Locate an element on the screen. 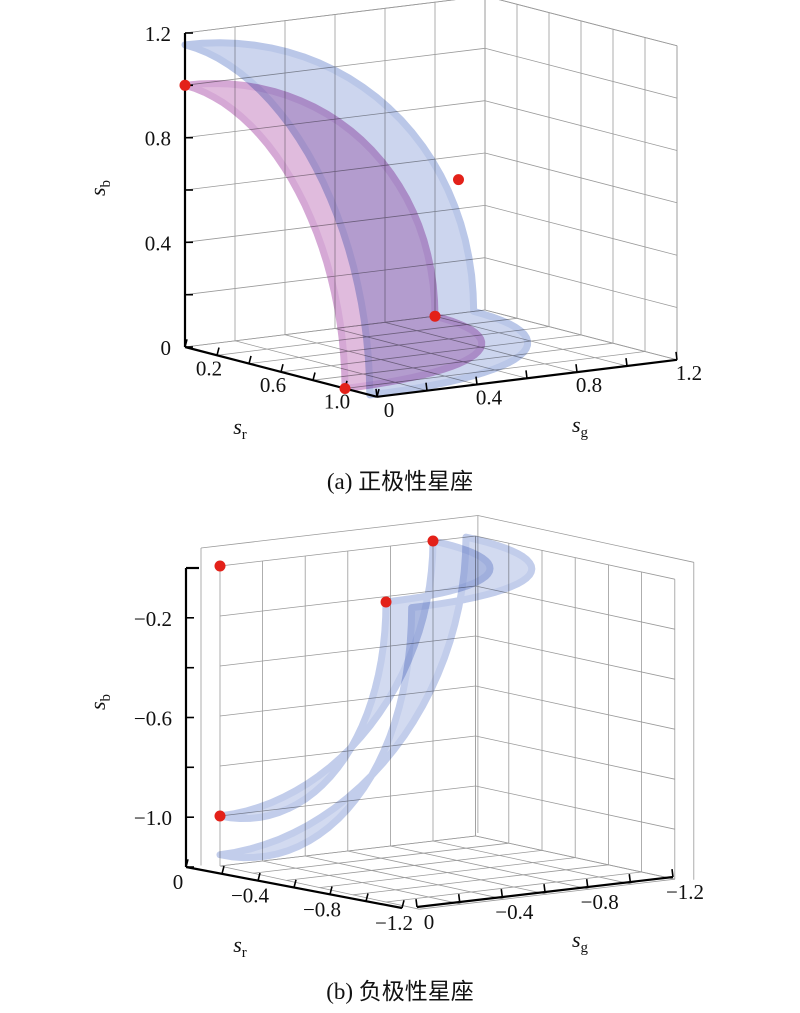 The width and height of the screenshot is (800, 1013). plot-b-points is located at coordinates (326, 678).